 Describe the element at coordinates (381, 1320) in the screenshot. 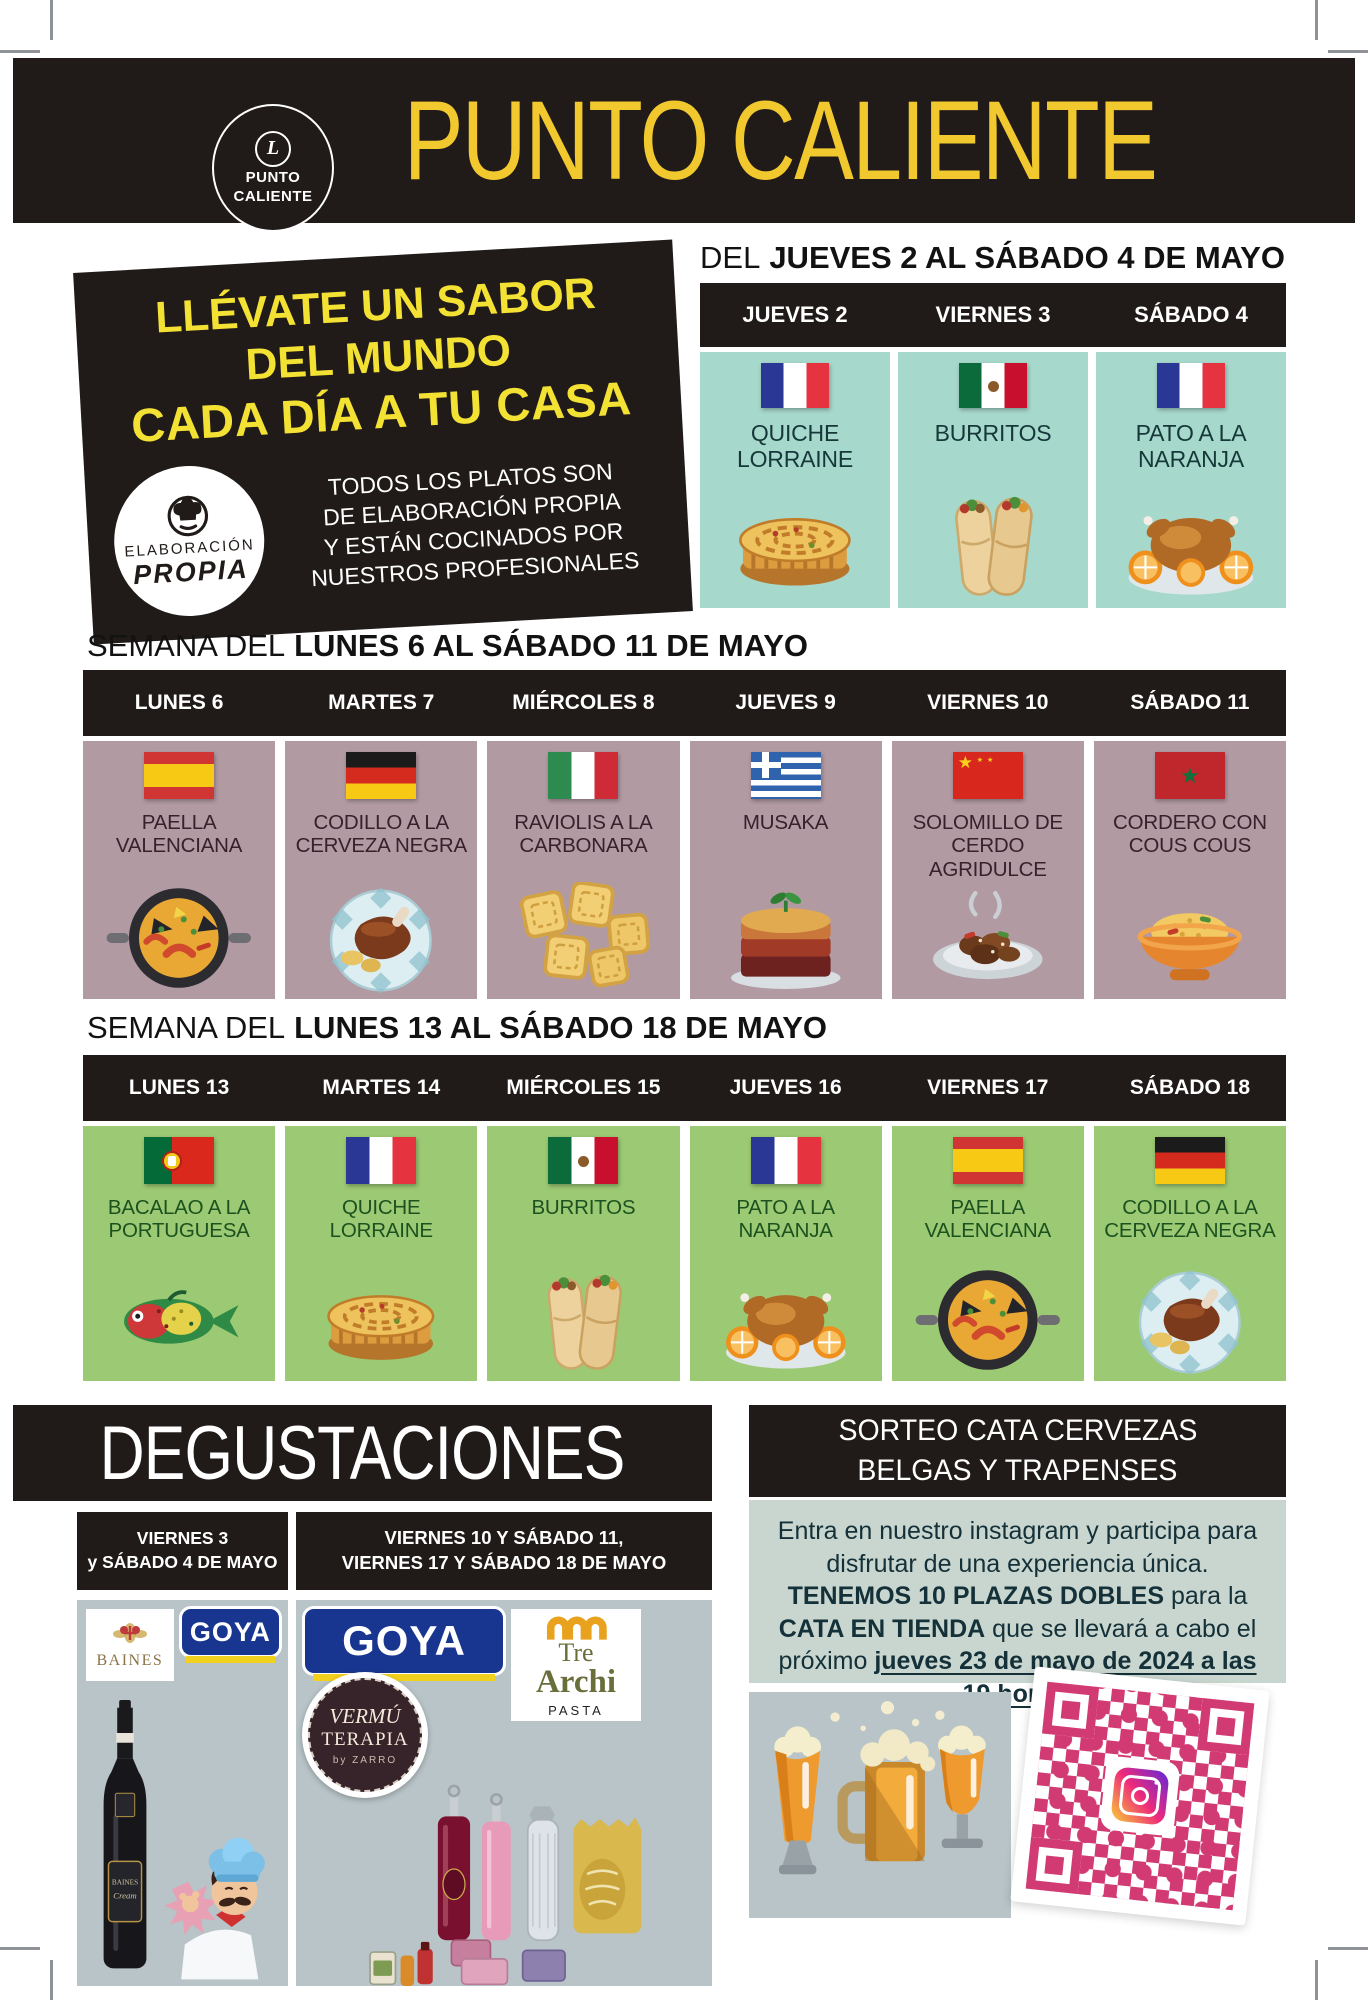

I see `quiche-illustration` at that location.